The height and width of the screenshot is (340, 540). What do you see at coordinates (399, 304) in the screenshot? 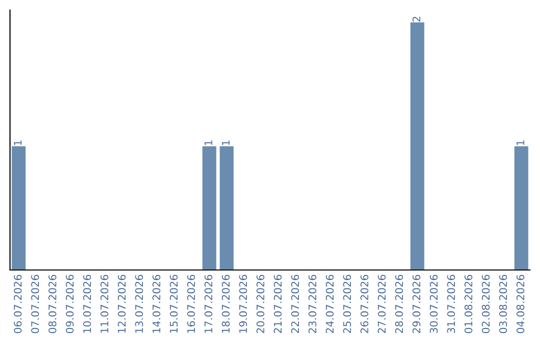
I see `x-tick-label: 28.07.2026` at bounding box center [399, 304].